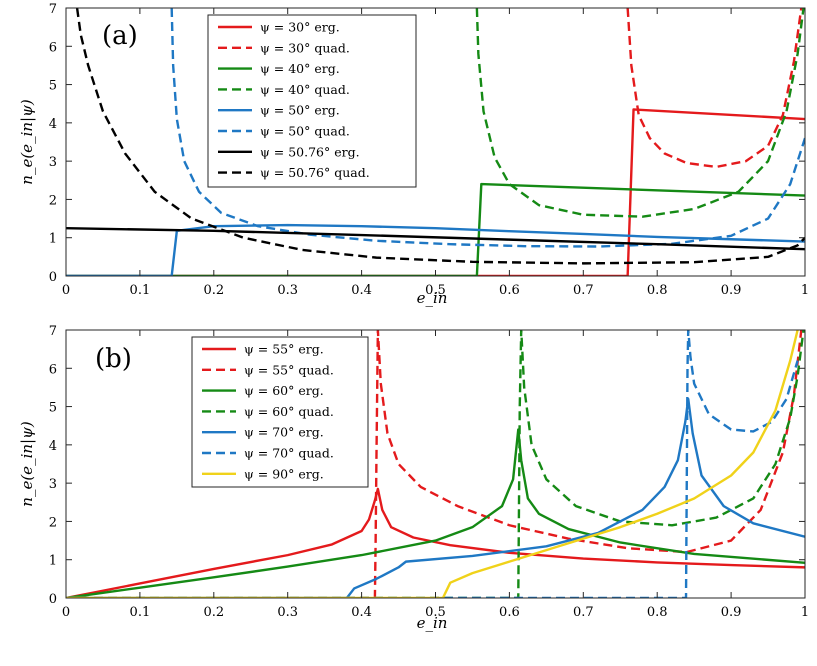 This screenshot has height=666, width=817. I want to click on series-line-30-quad, so click(714, 88).